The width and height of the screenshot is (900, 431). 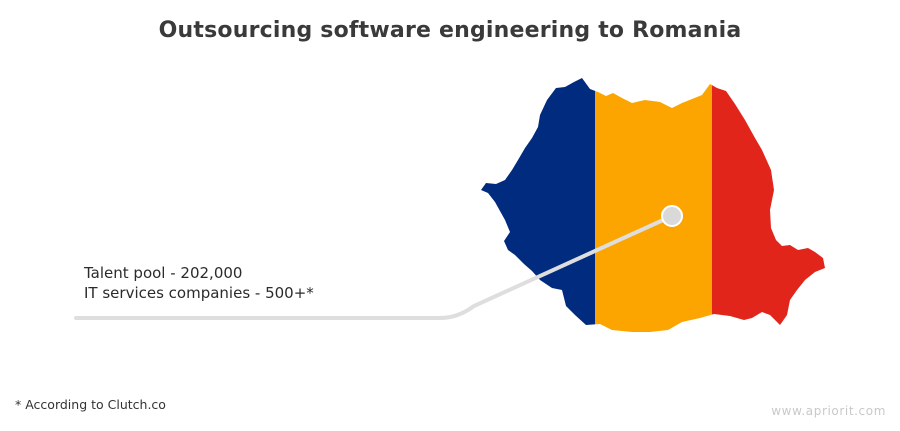 I want to click on flag-stripe-yellow, so click(x=653, y=205).